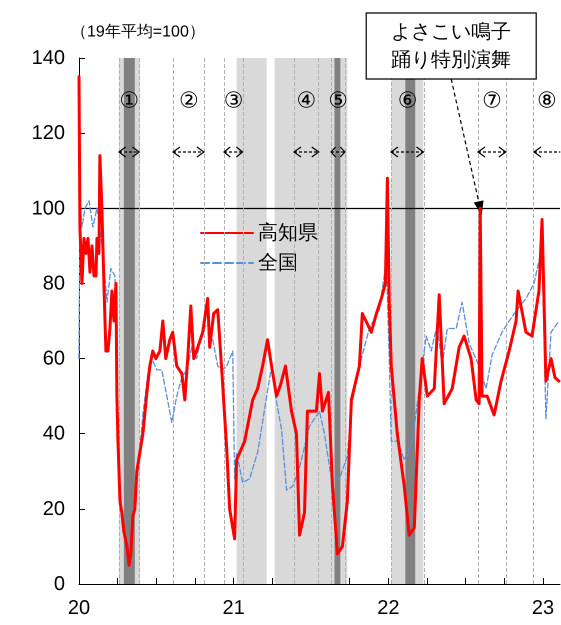  Describe the element at coordinates (234, 100) in the screenshot. I see `annotation: ③` at that location.